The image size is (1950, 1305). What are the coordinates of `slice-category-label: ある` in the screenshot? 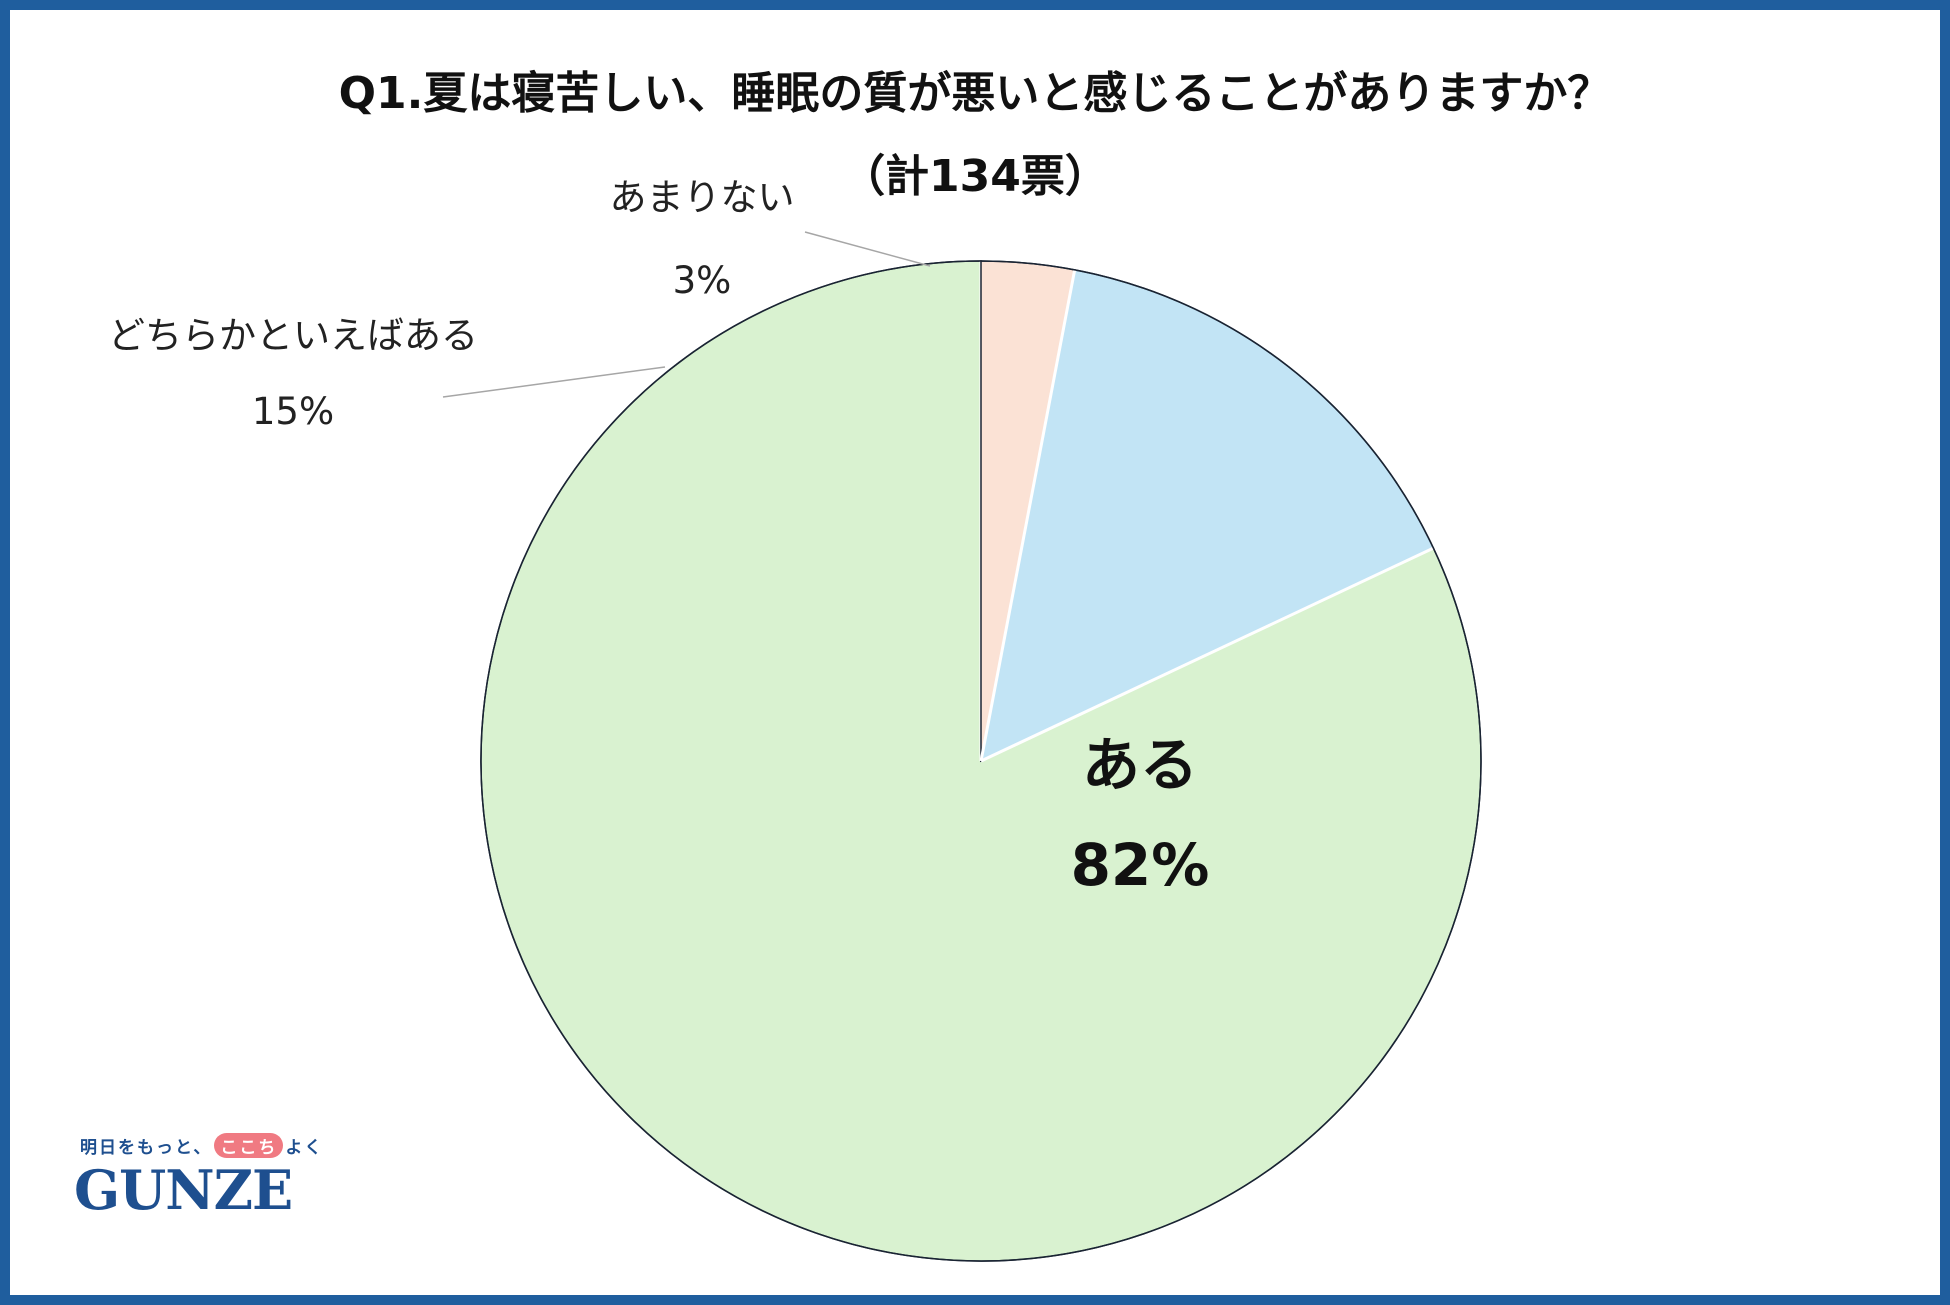 It's located at (1140, 765).